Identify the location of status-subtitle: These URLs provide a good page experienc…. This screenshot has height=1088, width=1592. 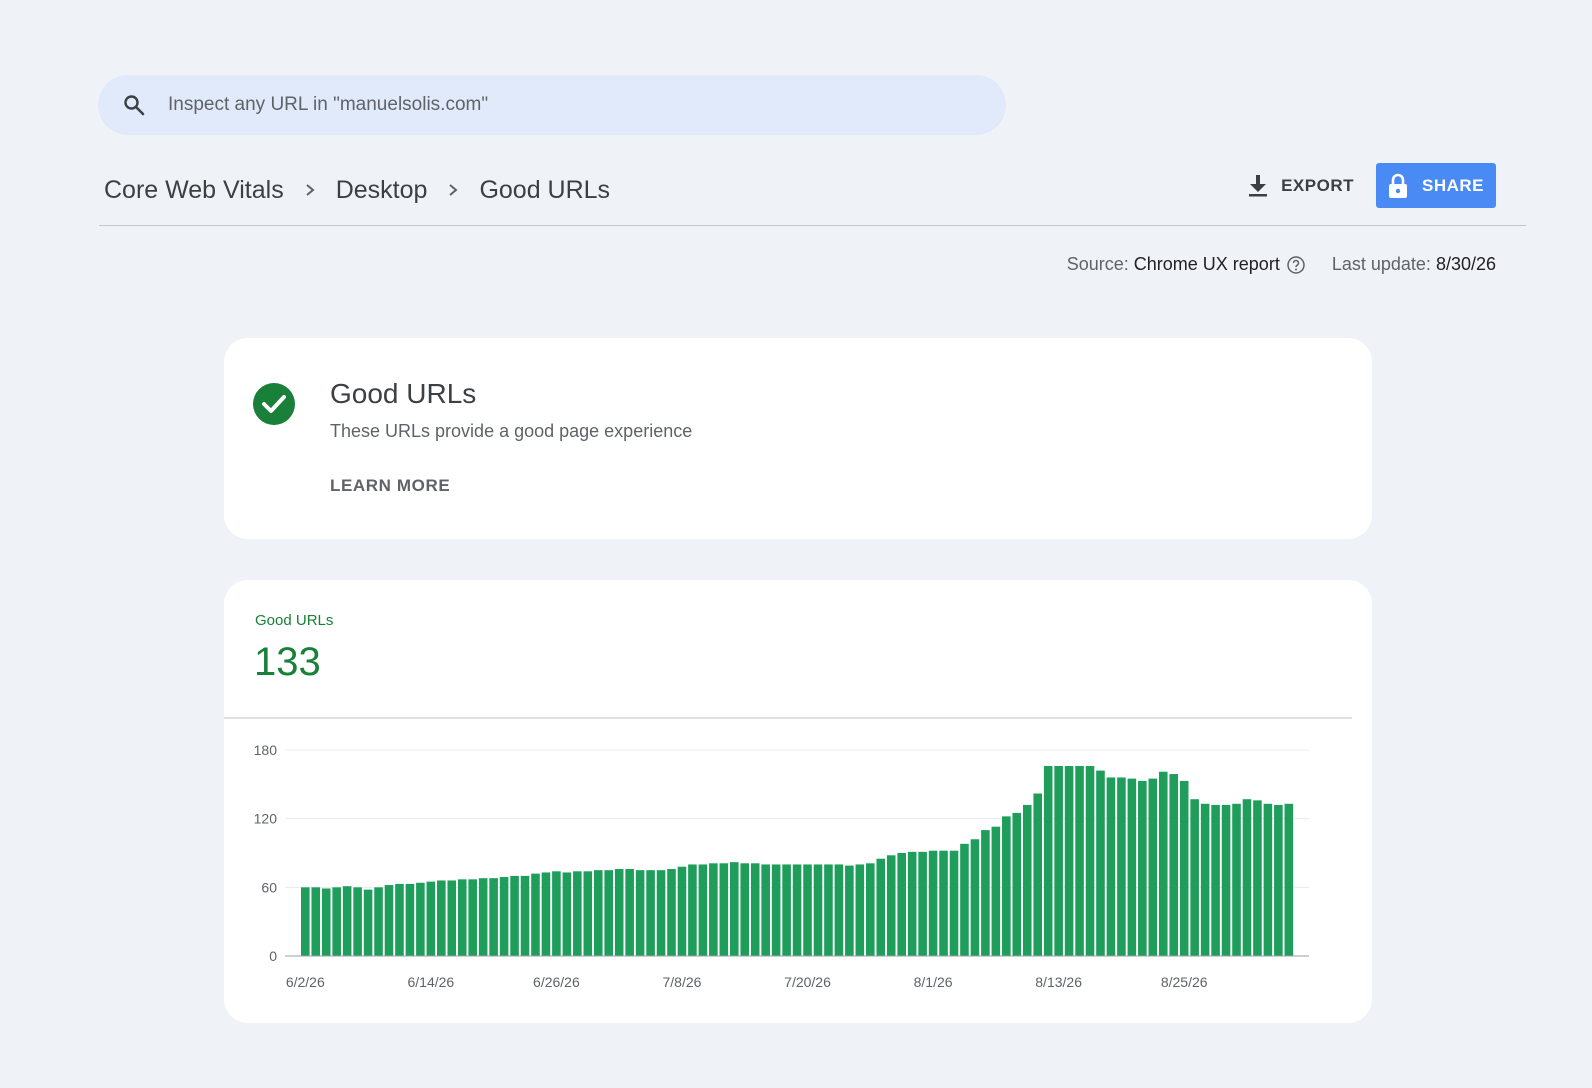
(511, 431).